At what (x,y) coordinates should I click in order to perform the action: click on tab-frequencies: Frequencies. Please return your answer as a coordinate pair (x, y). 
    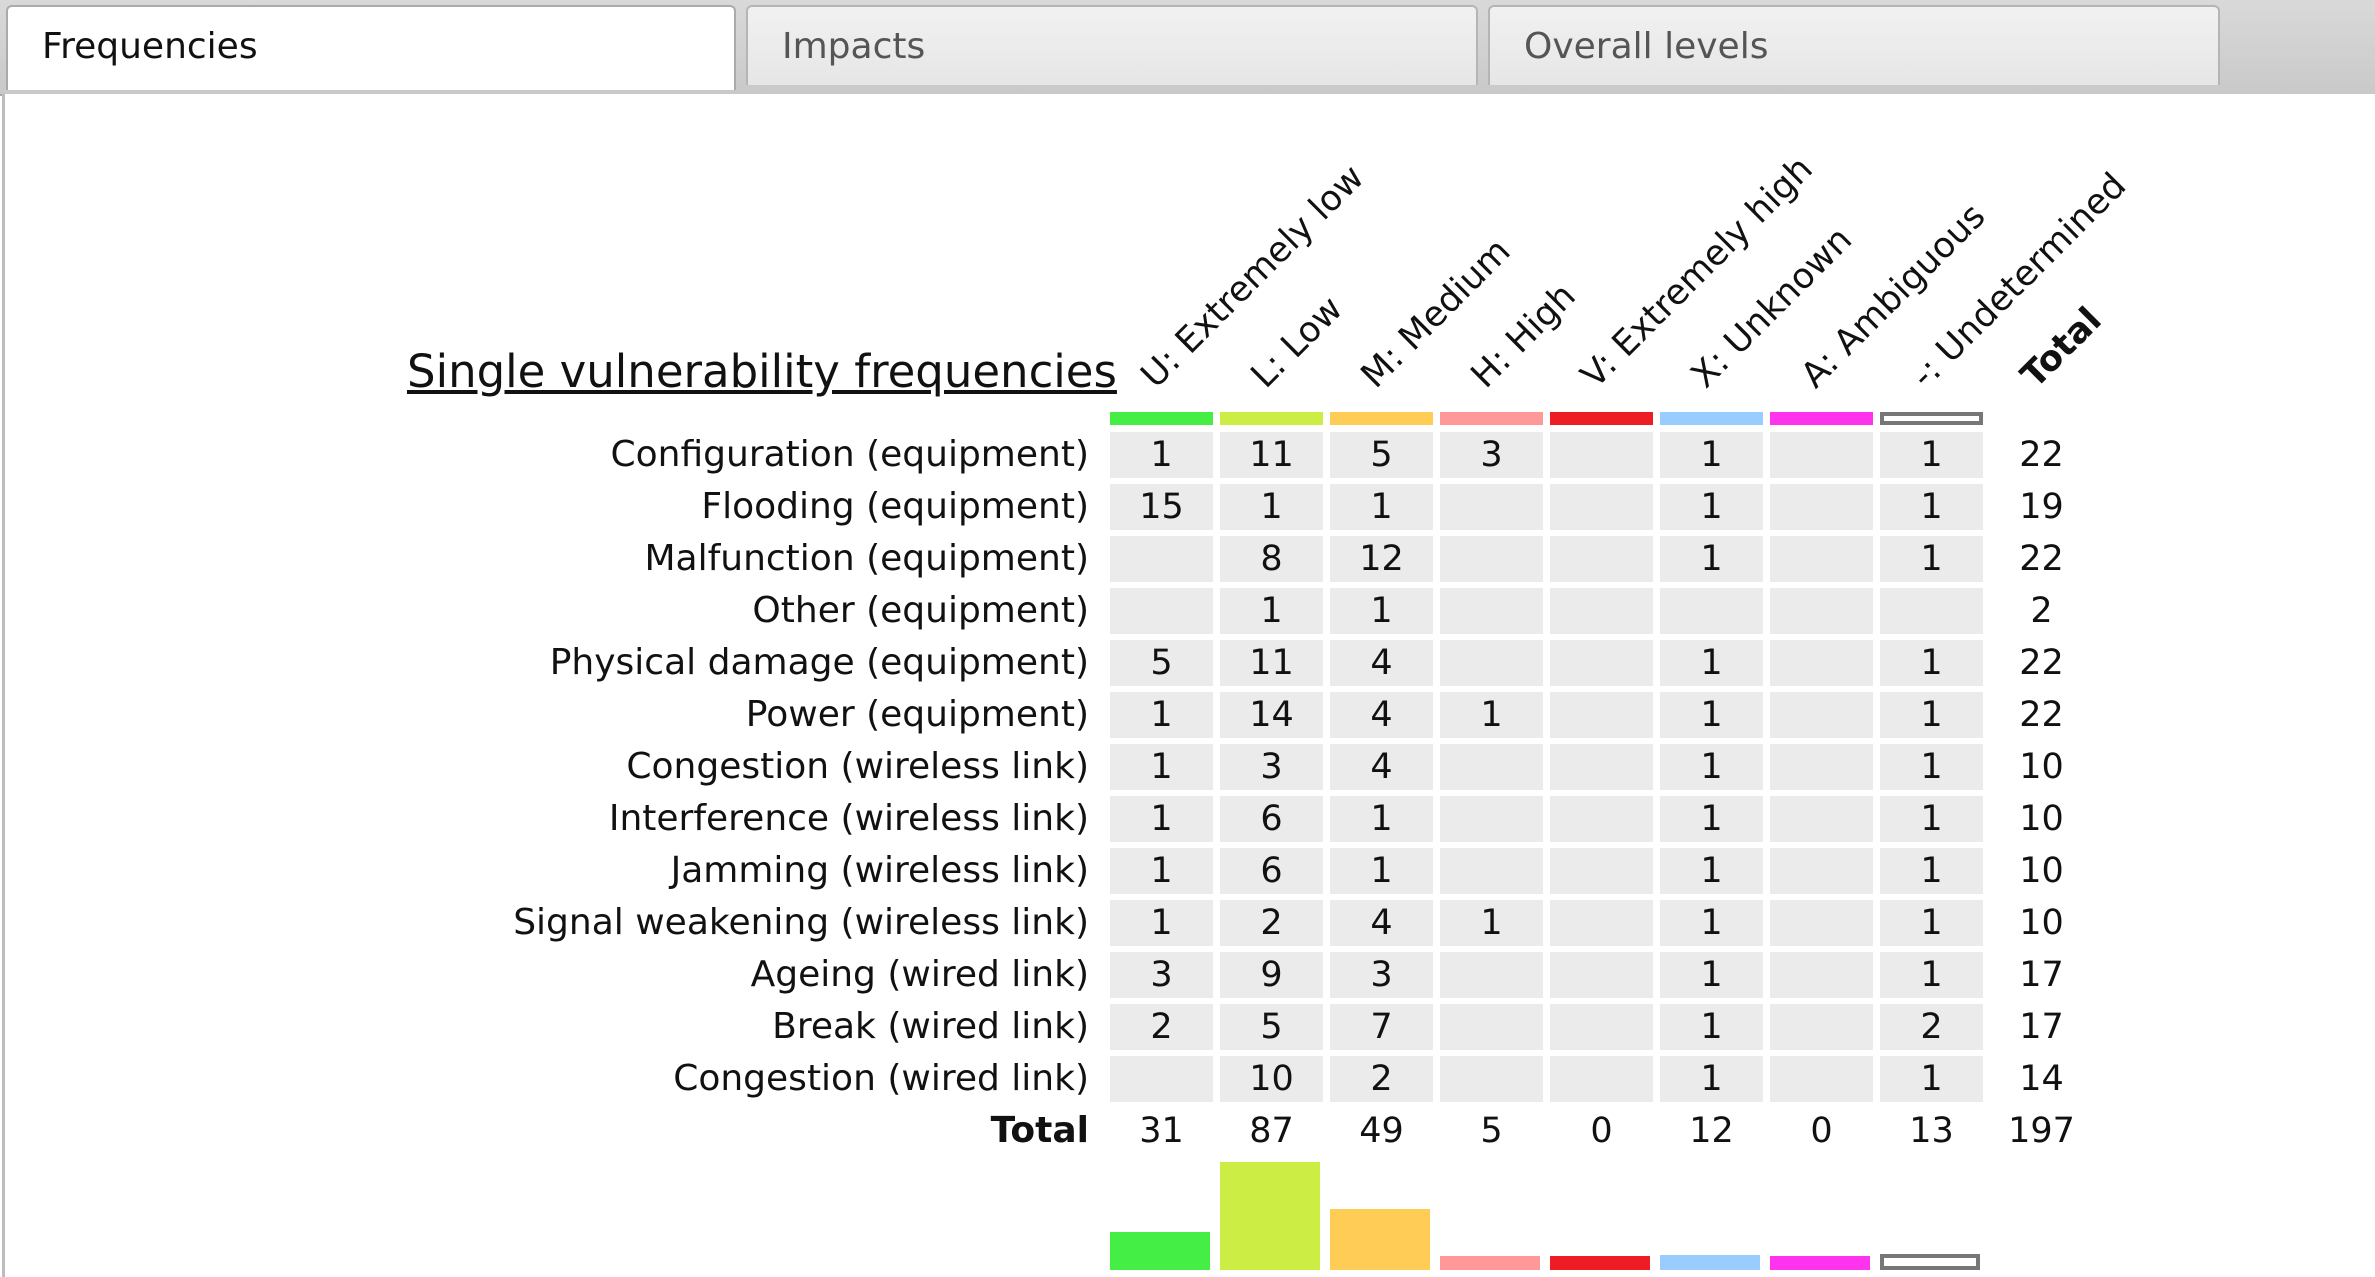
    Looking at the image, I should click on (371, 47).